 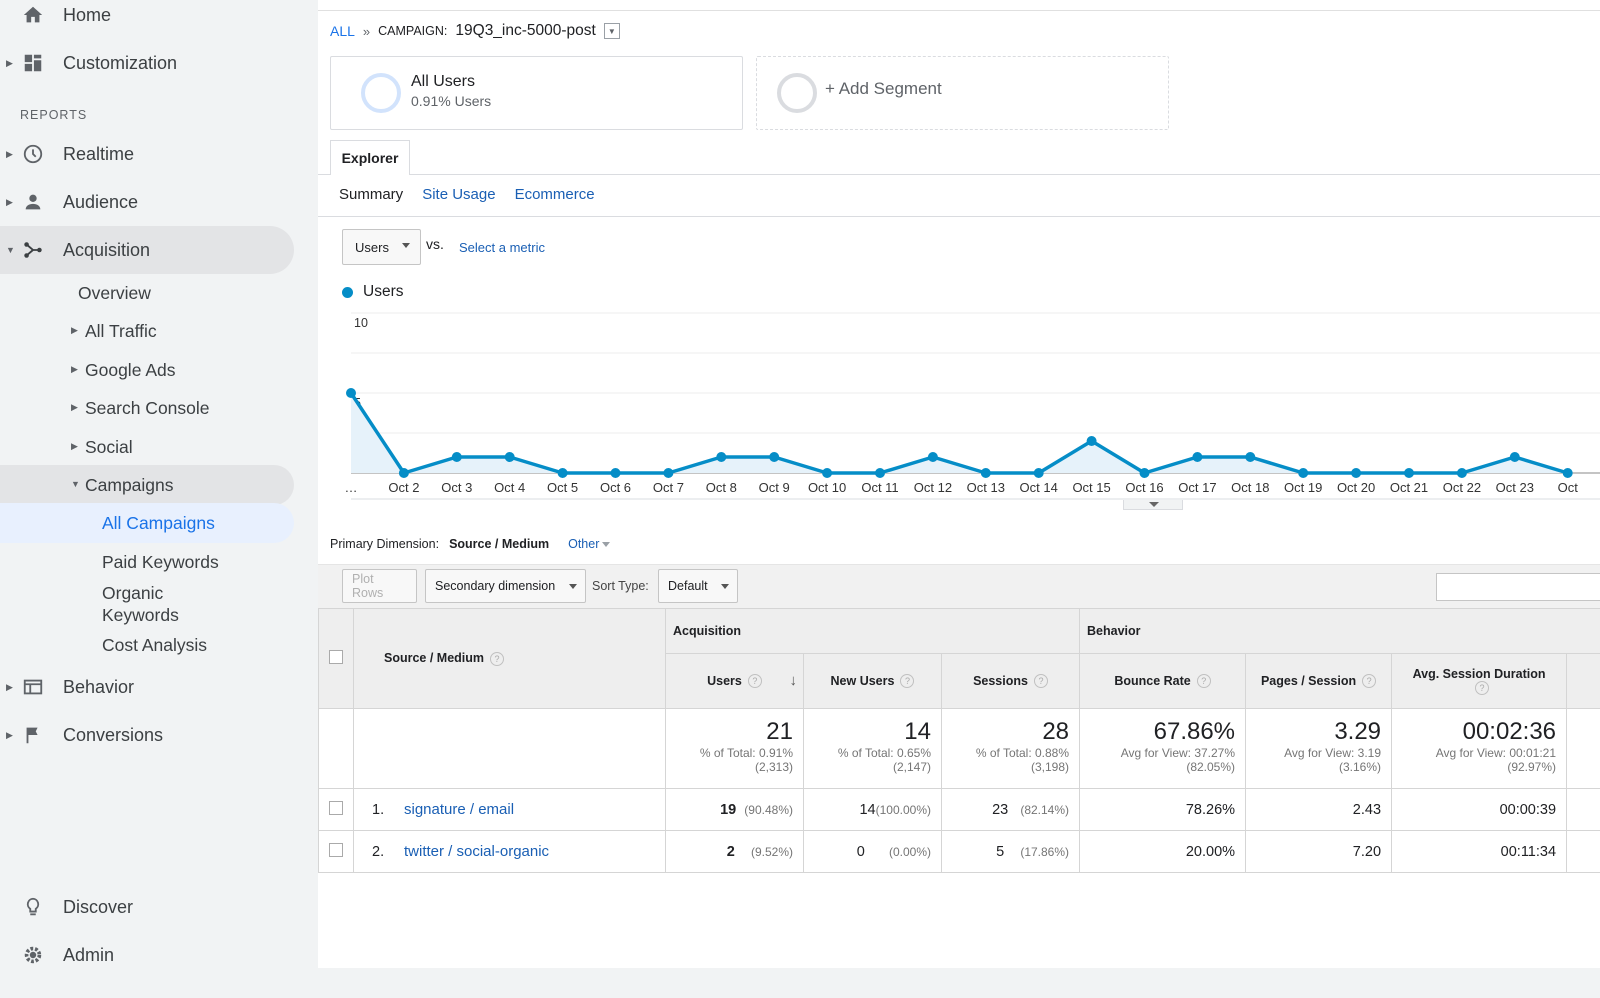 What do you see at coordinates (883, 88) in the screenshot?
I see `add-segment-label: + Add Segment` at bounding box center [883, 88].